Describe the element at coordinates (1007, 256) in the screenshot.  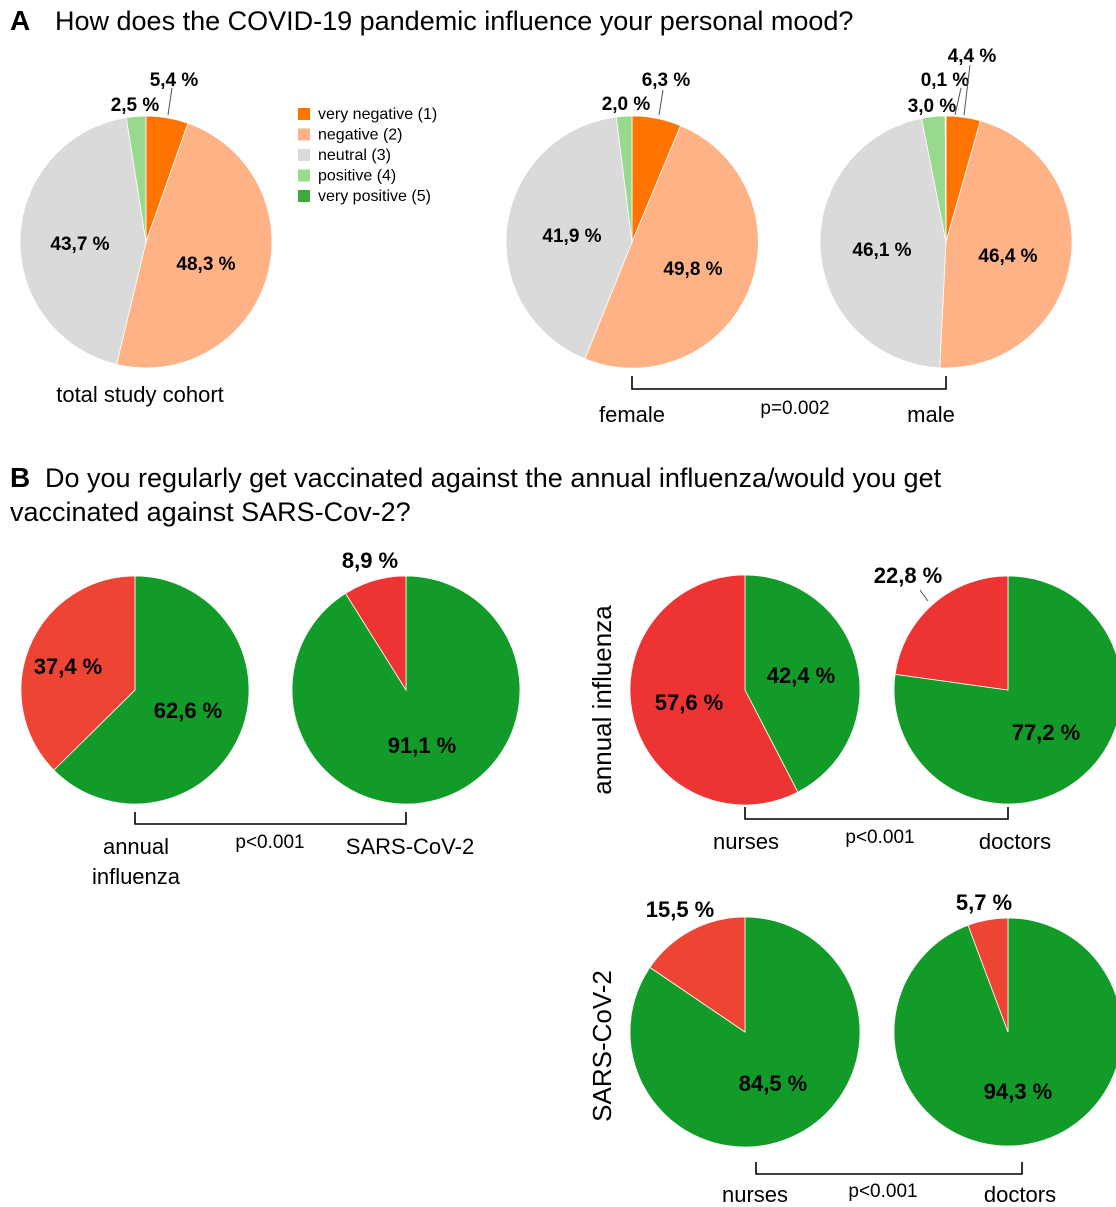
I see `mood-male-data-label: 46,4 %` at that location.